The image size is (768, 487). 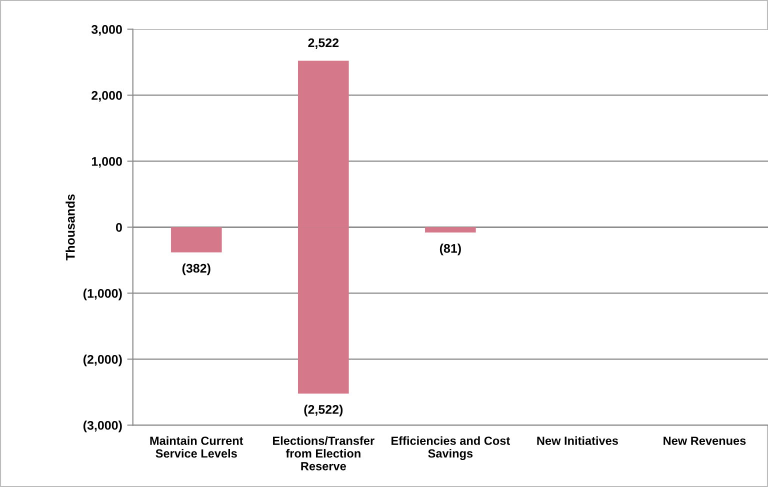 I want to click on x-tick-label: New Revenues, so click(x=705, y=440).